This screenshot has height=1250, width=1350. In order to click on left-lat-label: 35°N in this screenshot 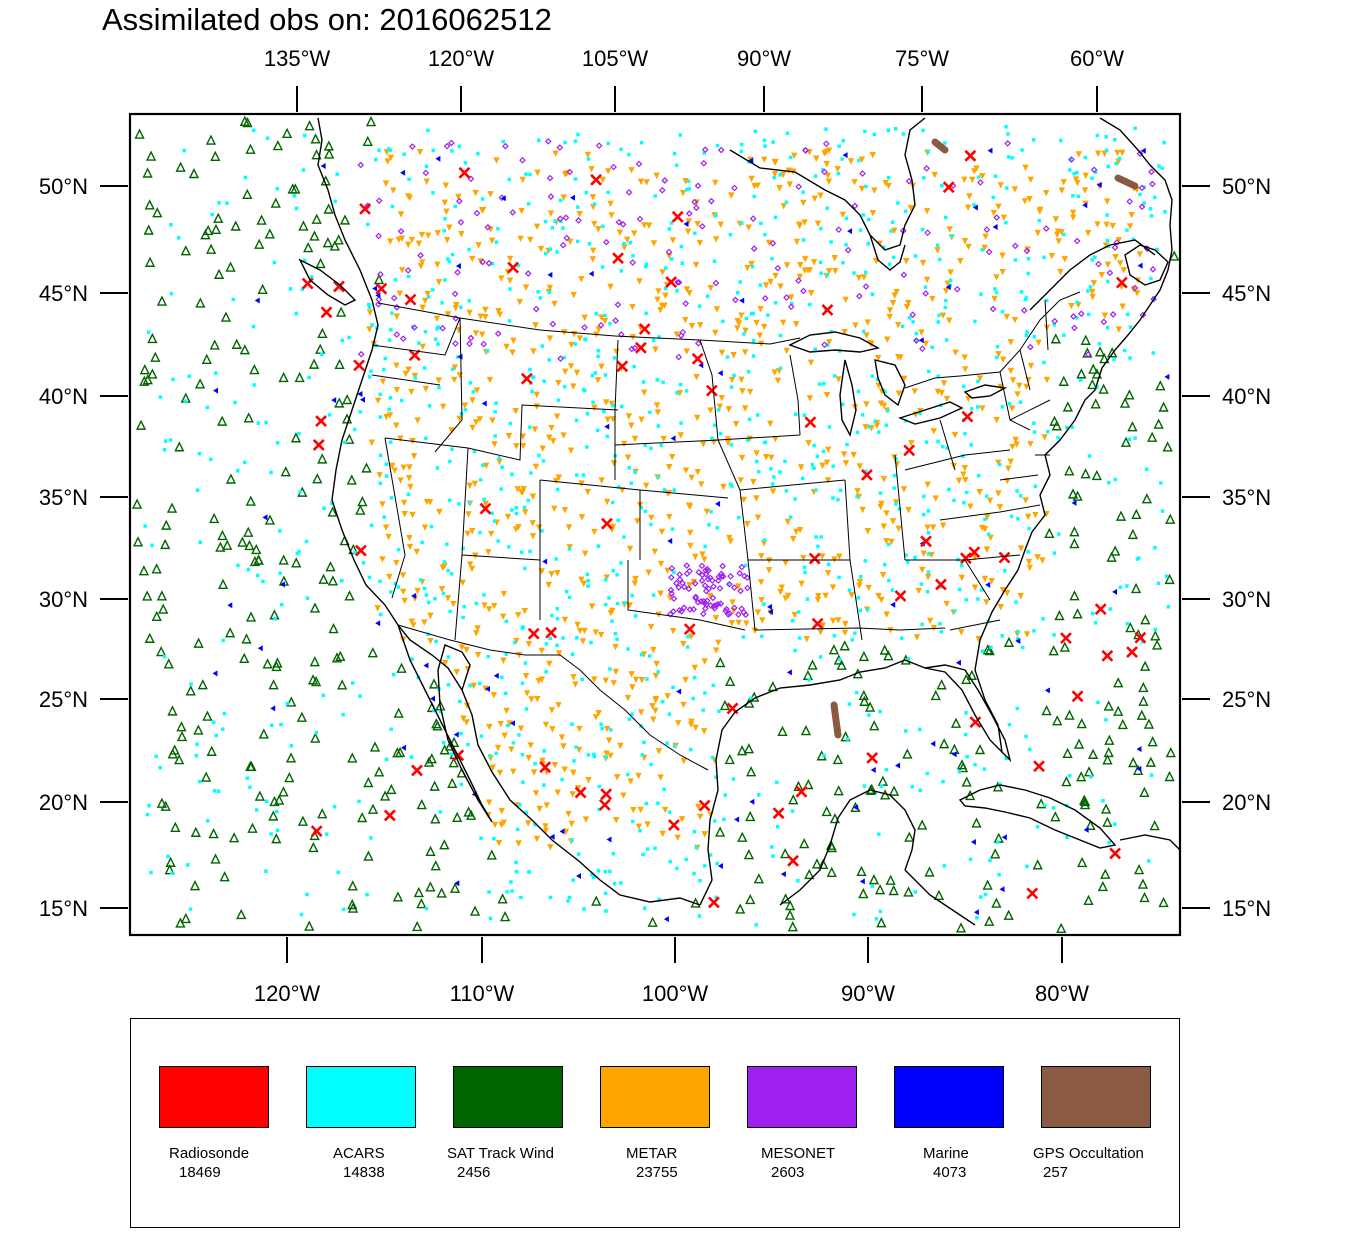, I will do `click(63, 497)`.